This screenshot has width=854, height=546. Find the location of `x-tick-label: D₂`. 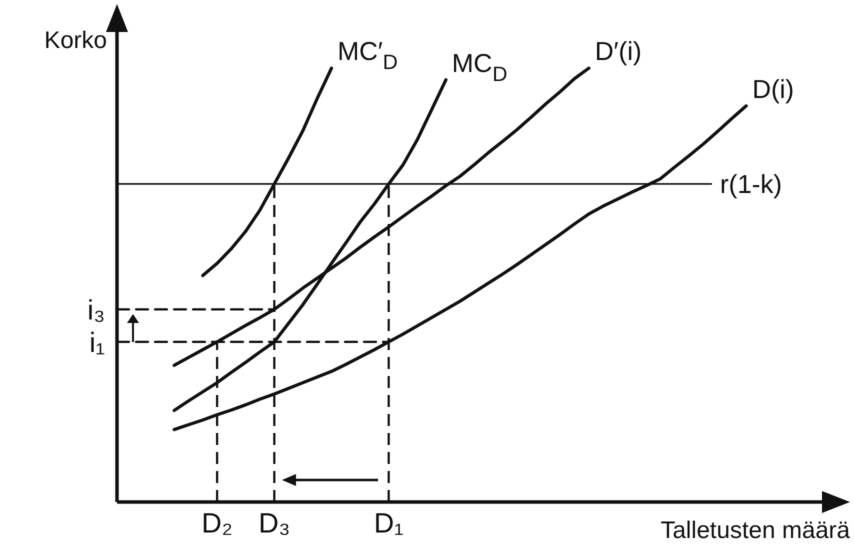

x-tick-label: D₂ is located at coordinates (217, 523).